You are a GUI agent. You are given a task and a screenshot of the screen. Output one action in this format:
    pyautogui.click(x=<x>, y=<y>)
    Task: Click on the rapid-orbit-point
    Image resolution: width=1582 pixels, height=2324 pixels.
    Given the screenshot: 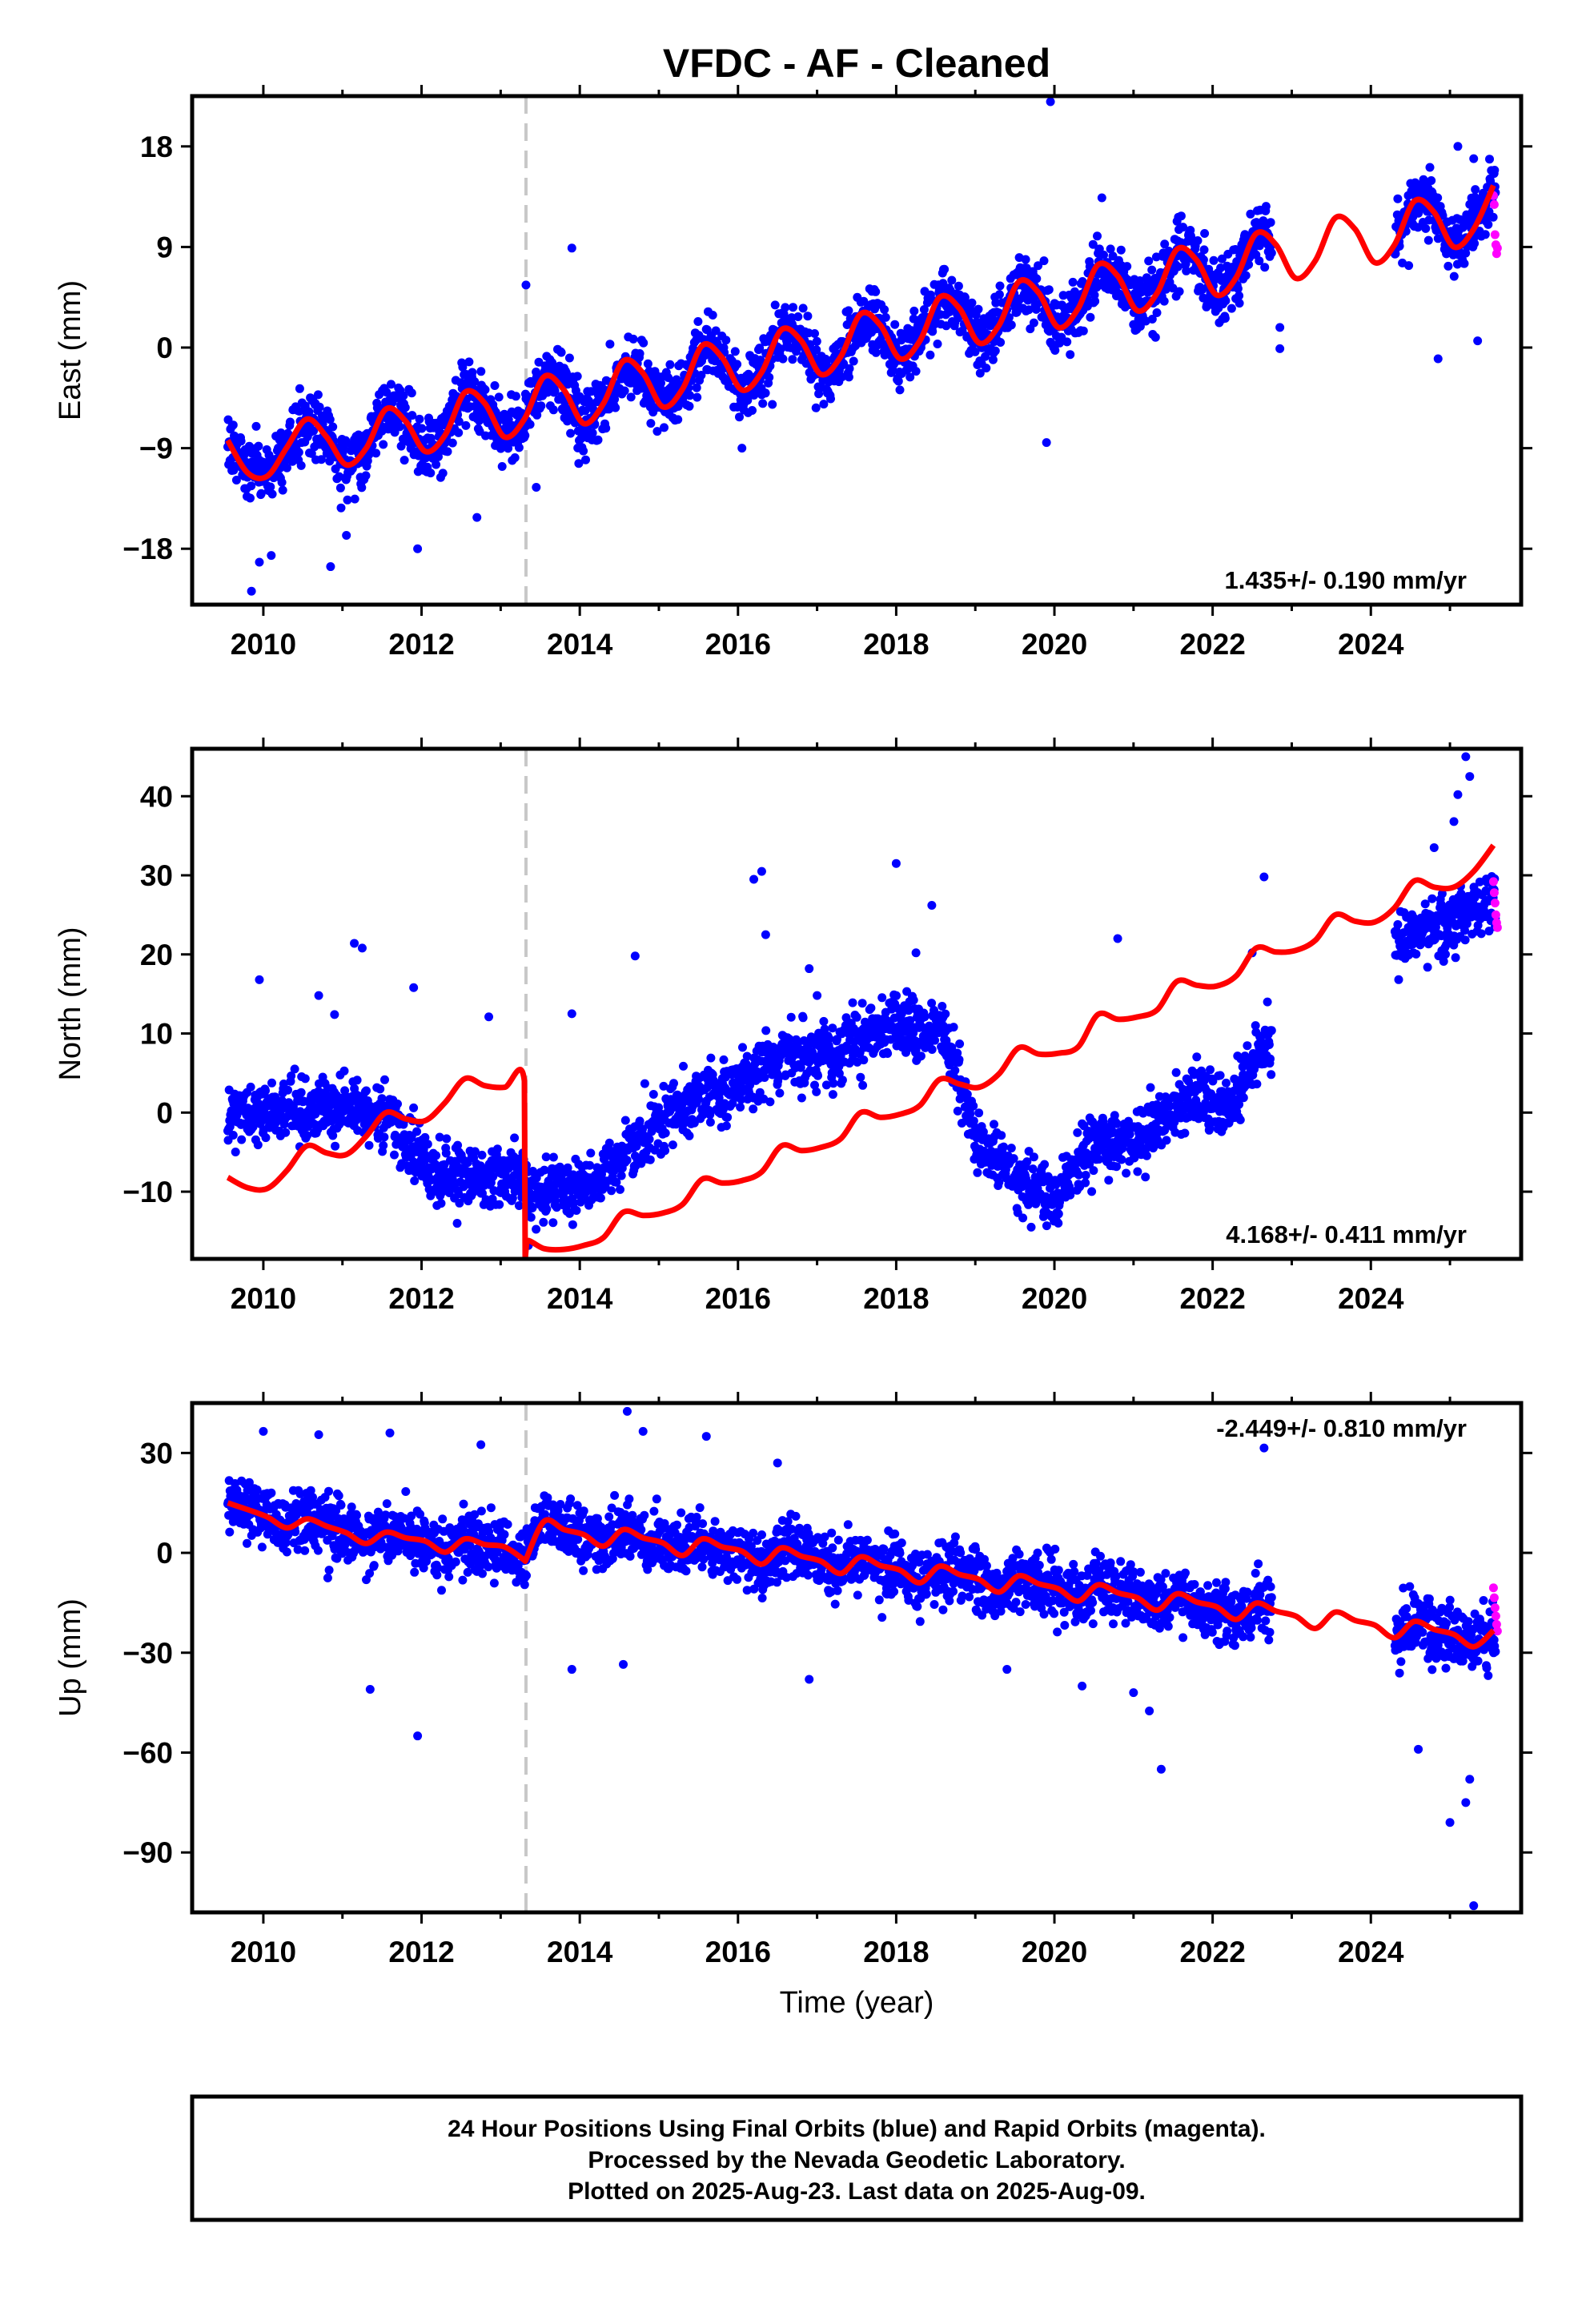 What is the action you would take?
    pyautogui.click(x=1494, y=204)
    